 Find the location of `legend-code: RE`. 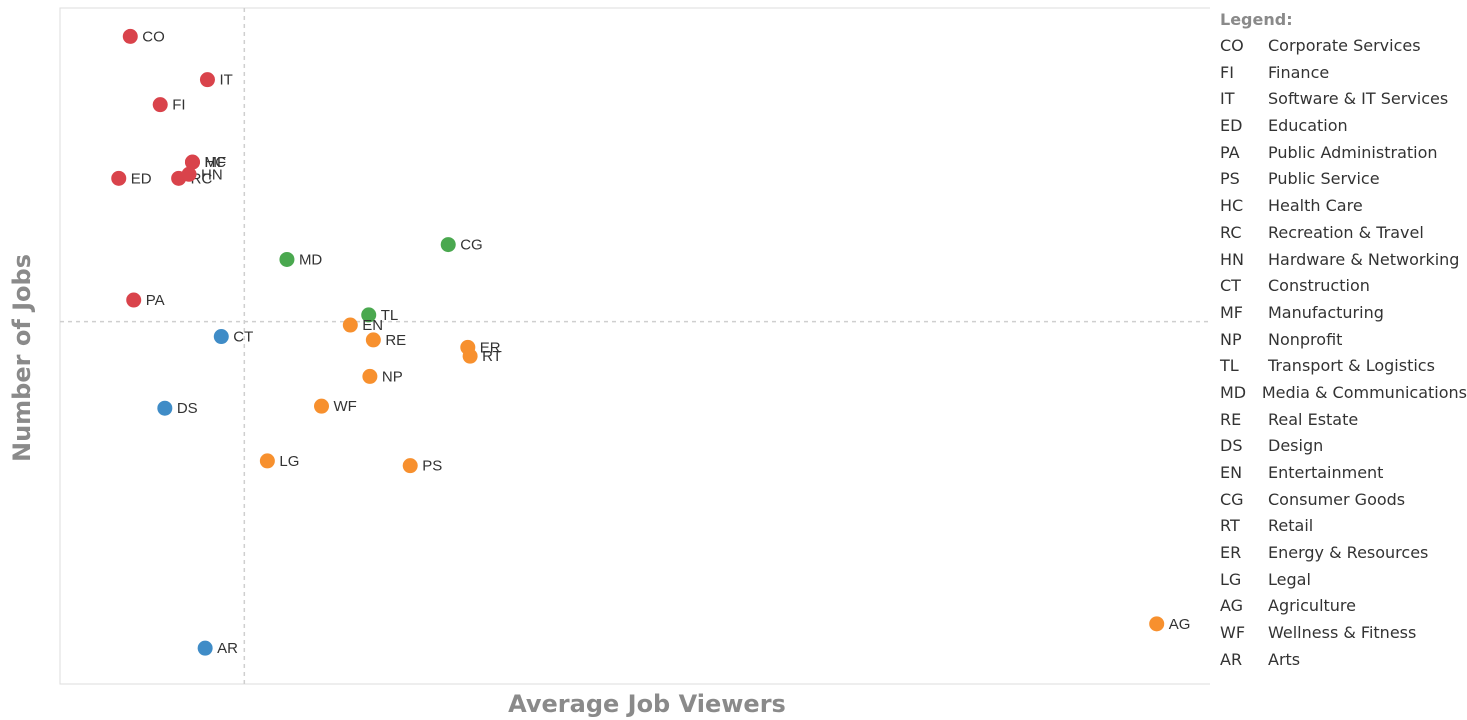

legend-code: RE is located at coordinates (1231, 419).